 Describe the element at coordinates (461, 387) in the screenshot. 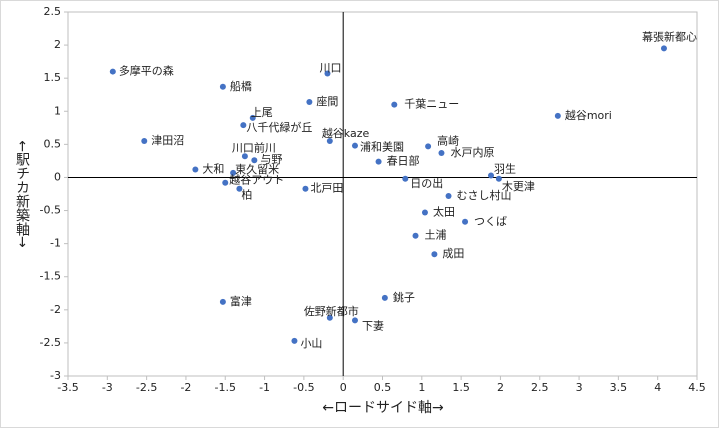

I see `x-tick-label: 1.5` at that location.